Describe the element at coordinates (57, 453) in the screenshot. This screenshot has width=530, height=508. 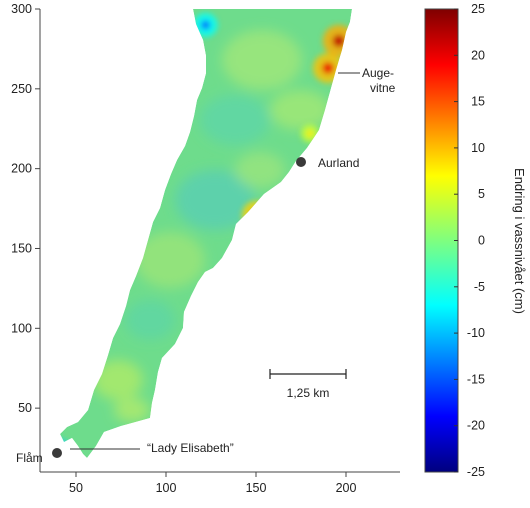
I see `flam-marker` at that location.